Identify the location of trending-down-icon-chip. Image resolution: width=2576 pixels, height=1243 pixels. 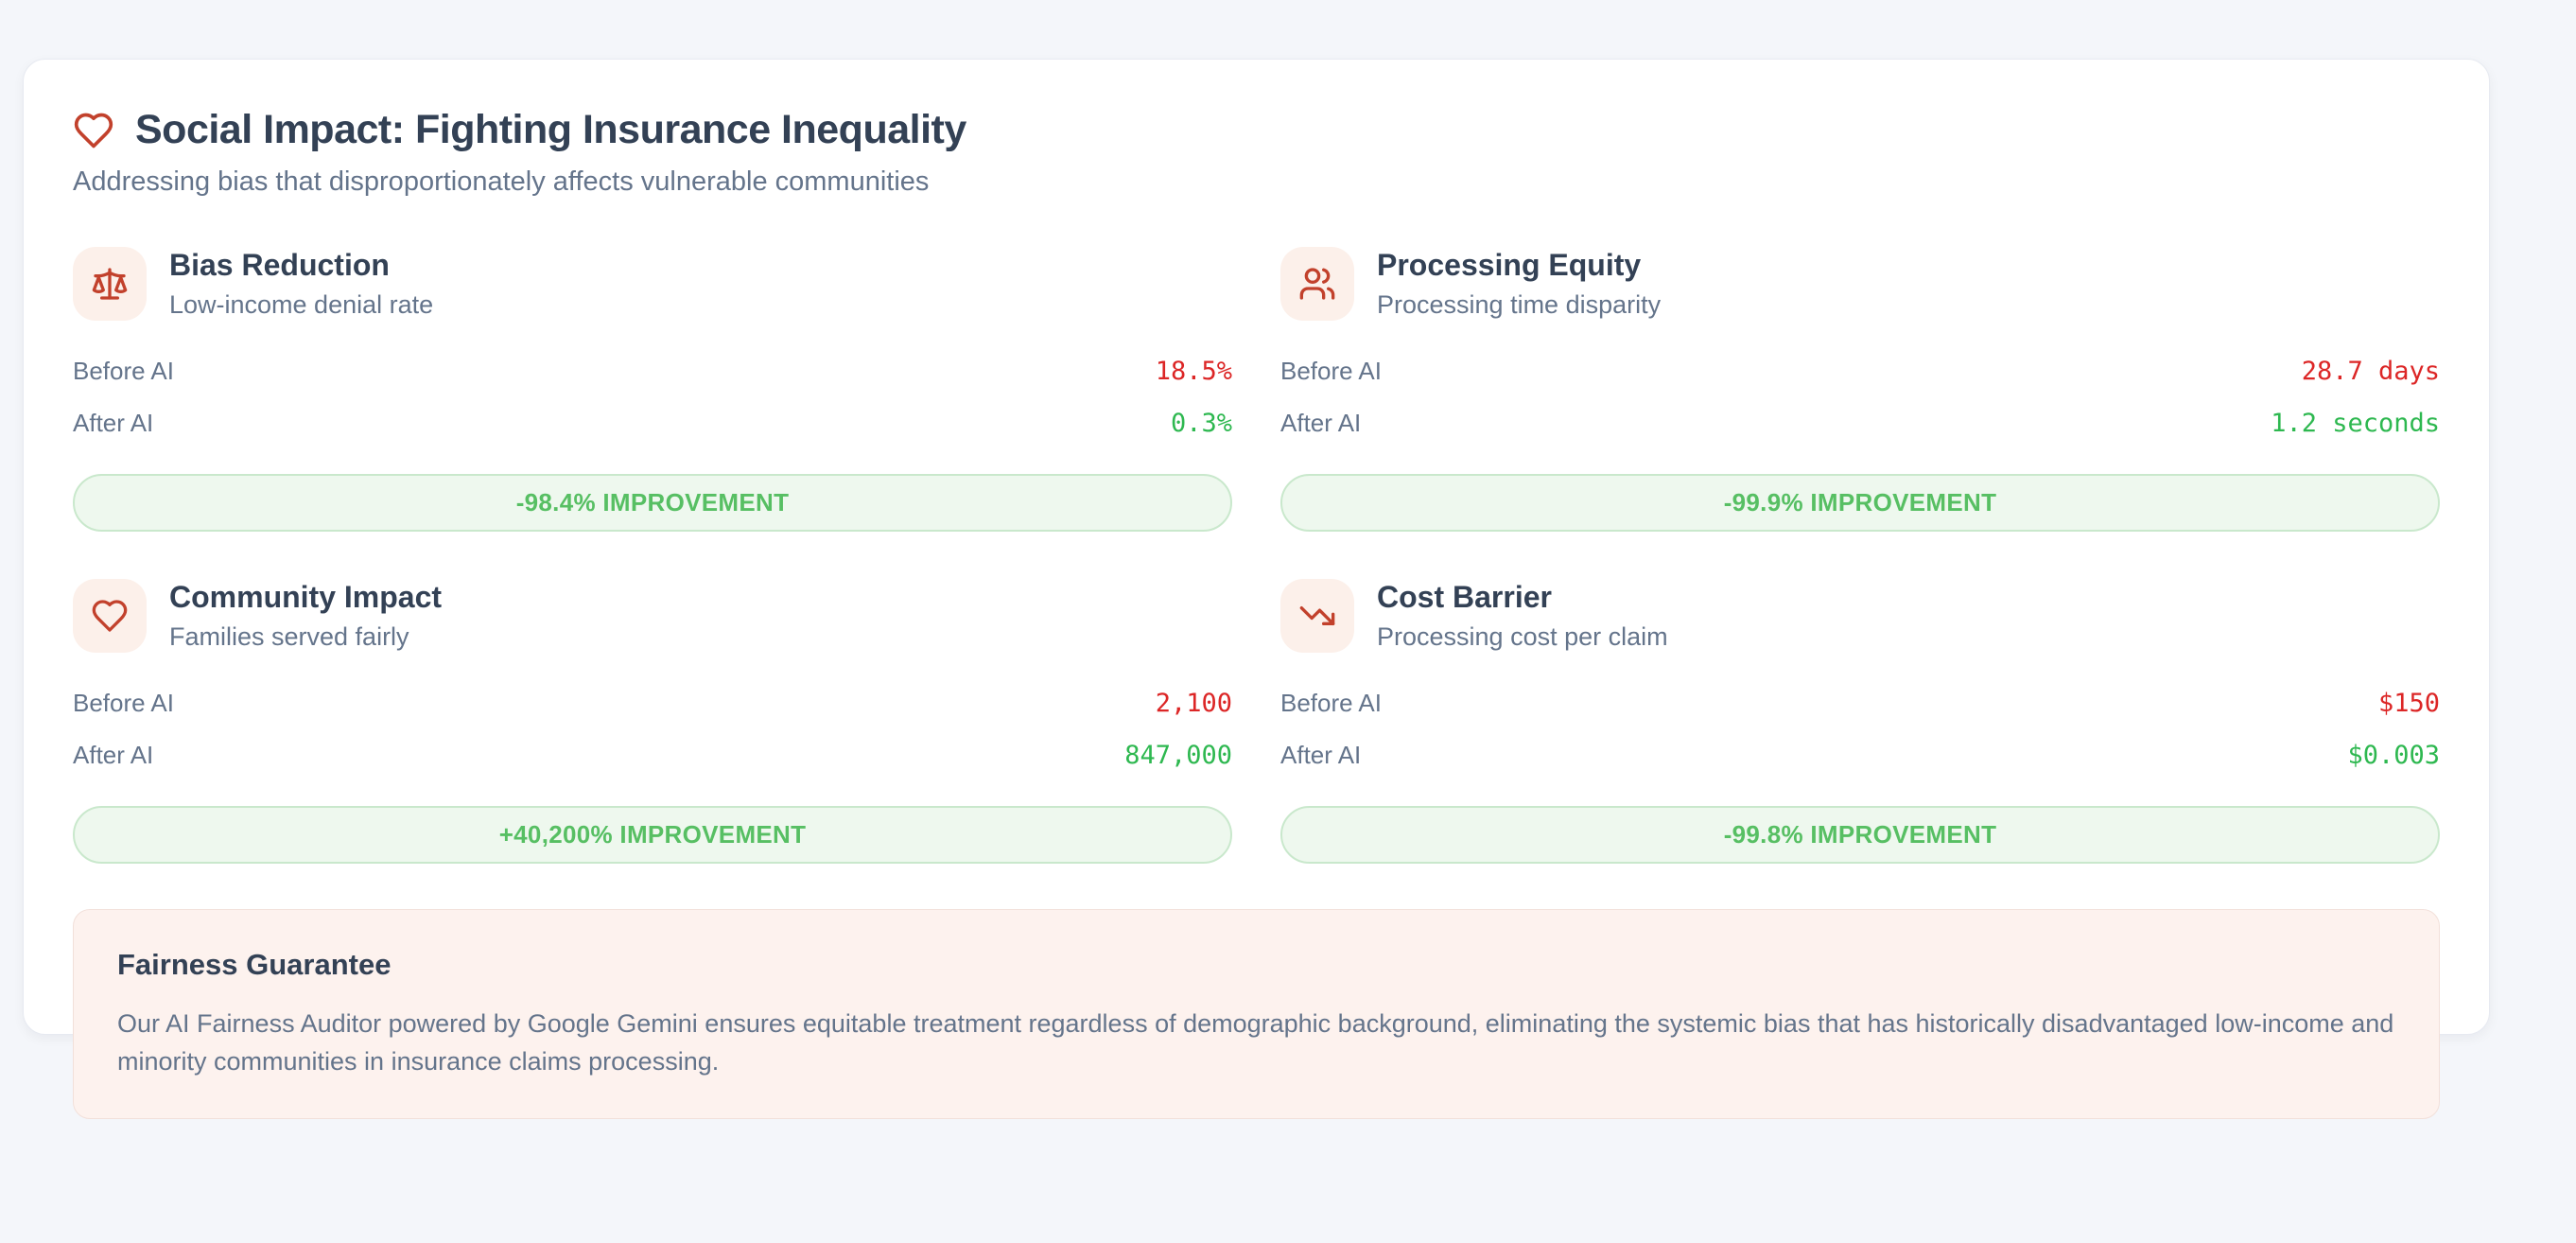
(1317, 616).